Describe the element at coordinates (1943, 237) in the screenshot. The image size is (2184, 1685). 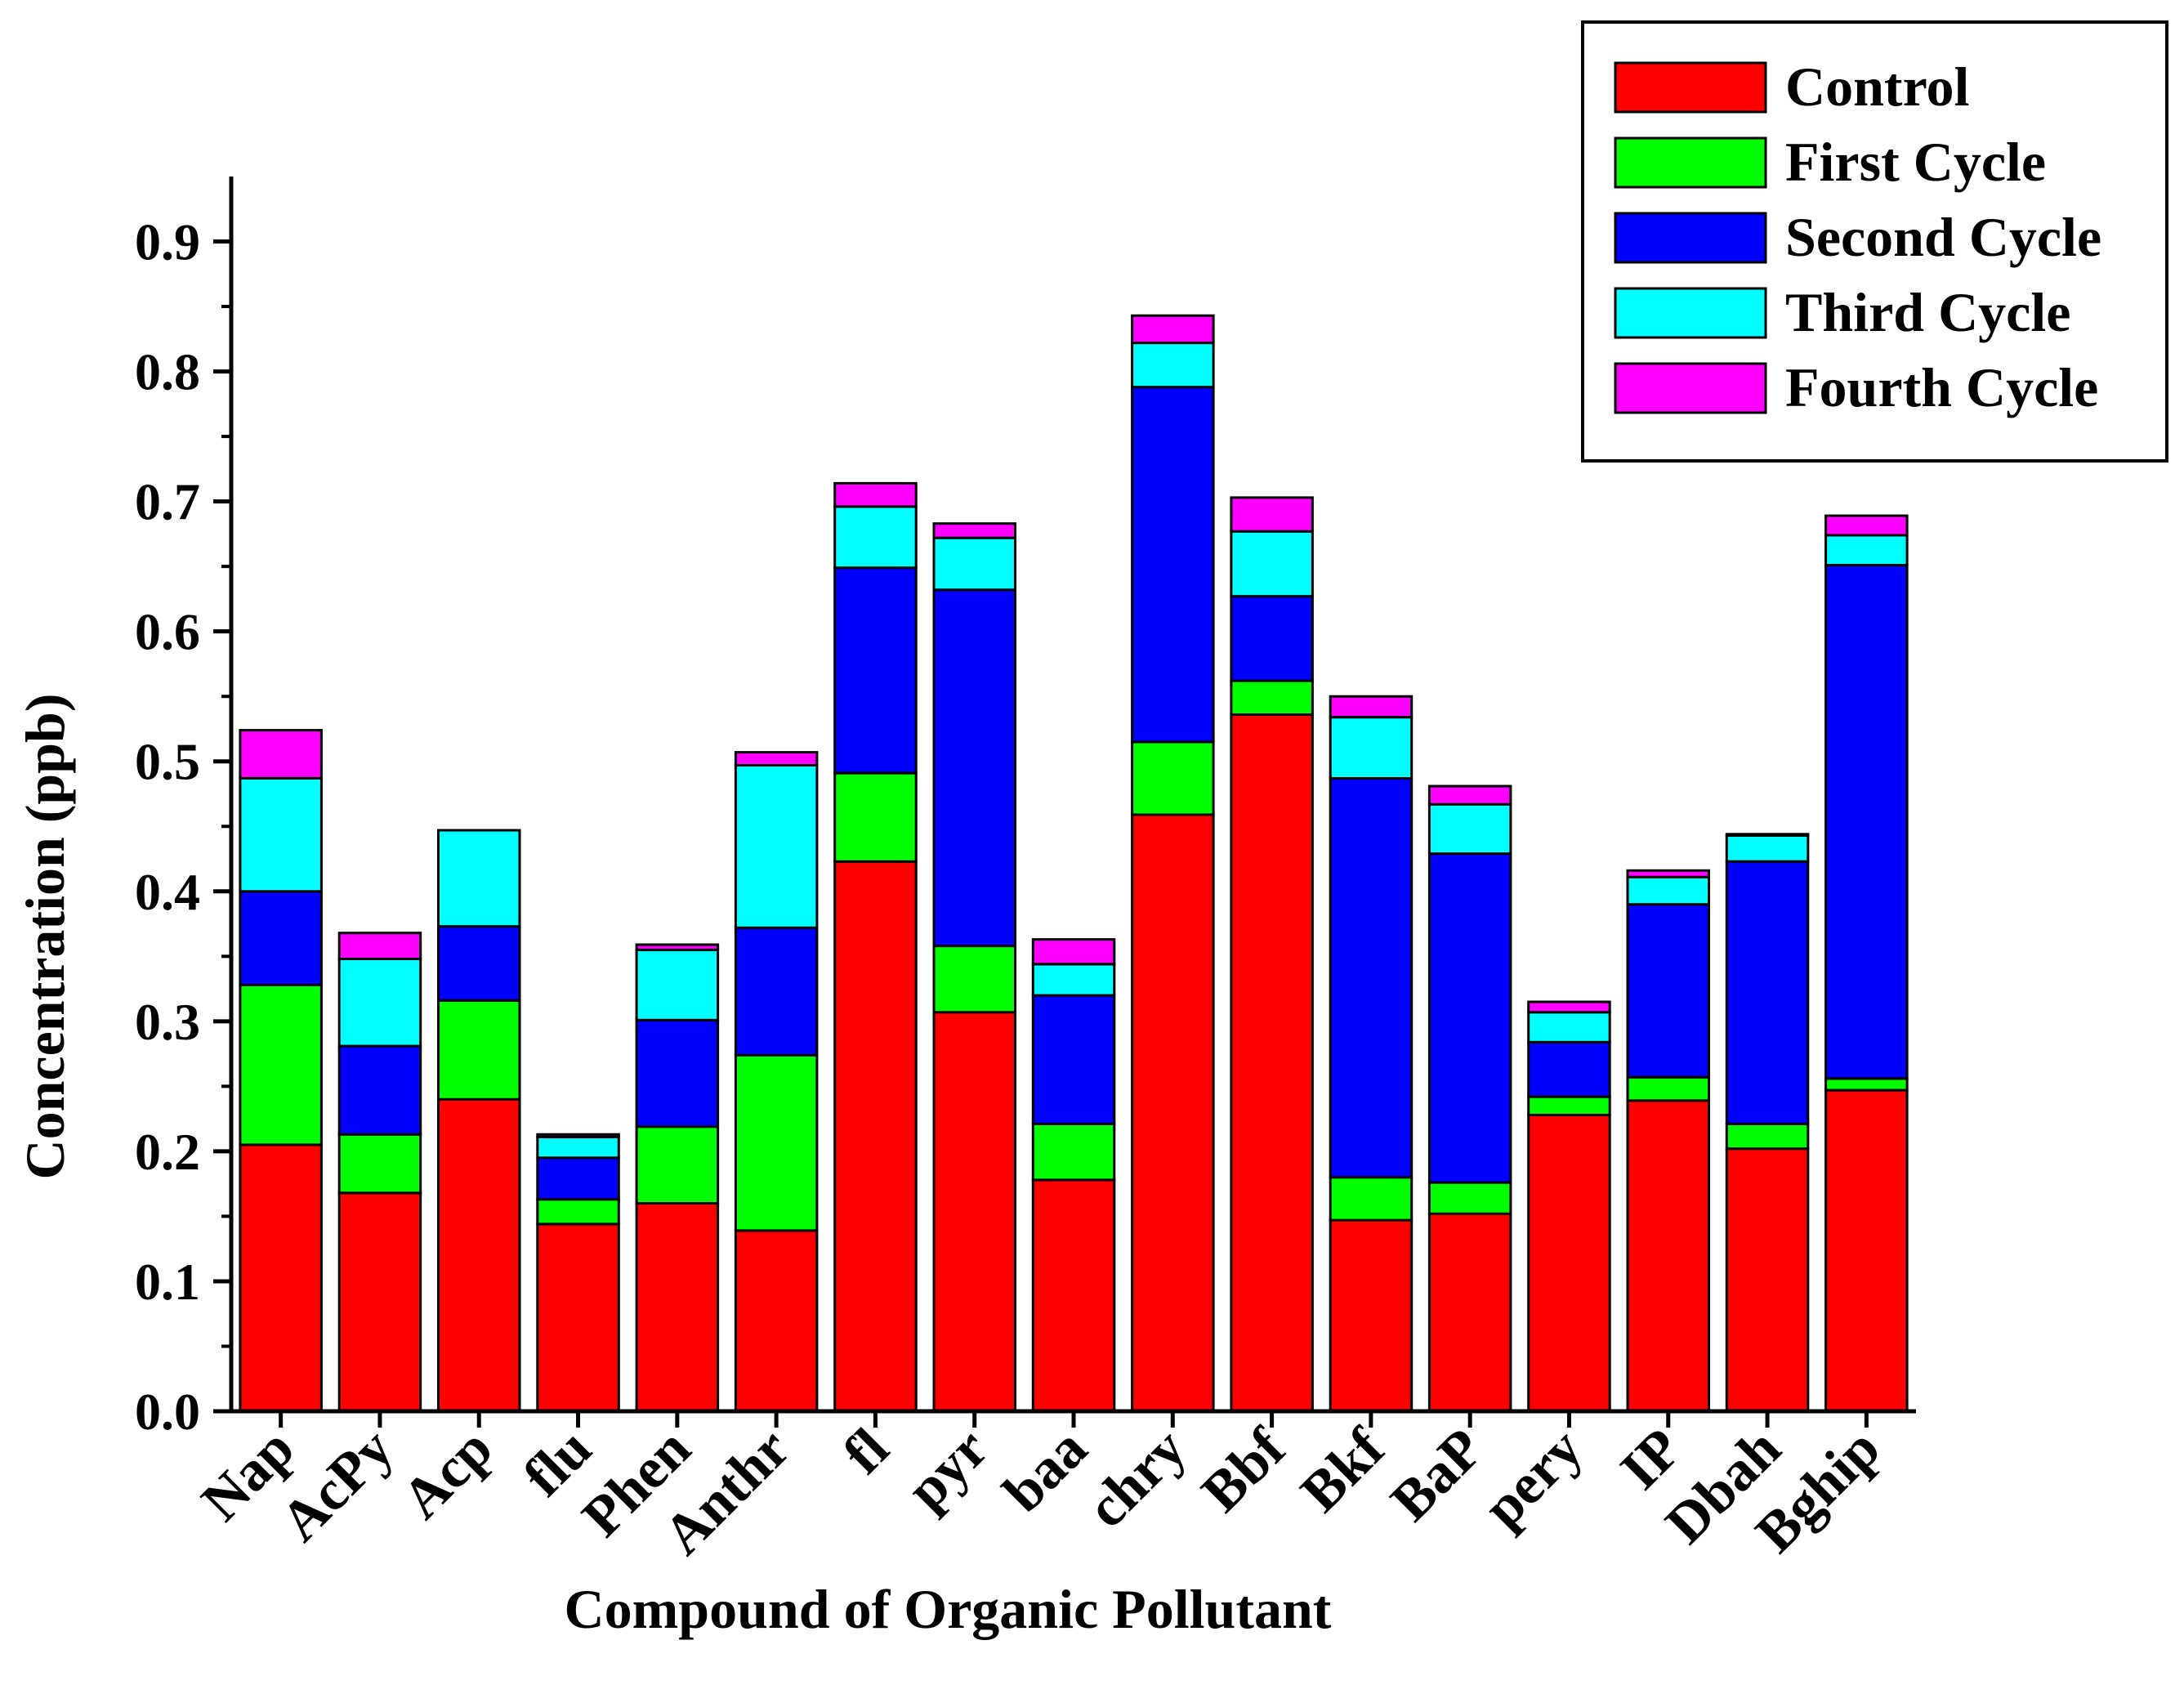
I see `legend-label: Second Cycle` at that location.